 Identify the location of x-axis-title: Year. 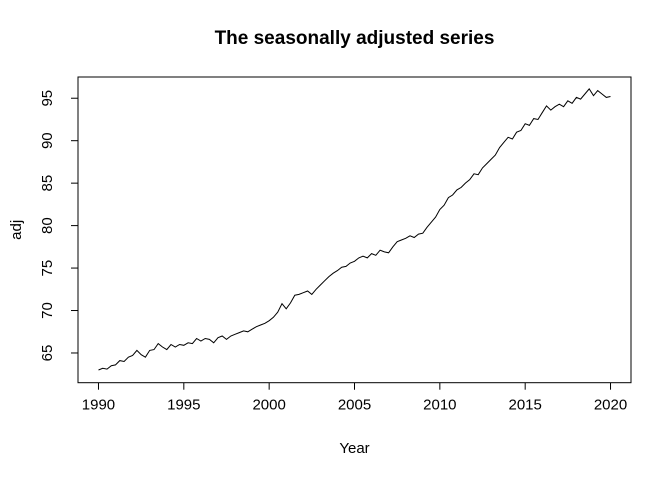
(354, 448).